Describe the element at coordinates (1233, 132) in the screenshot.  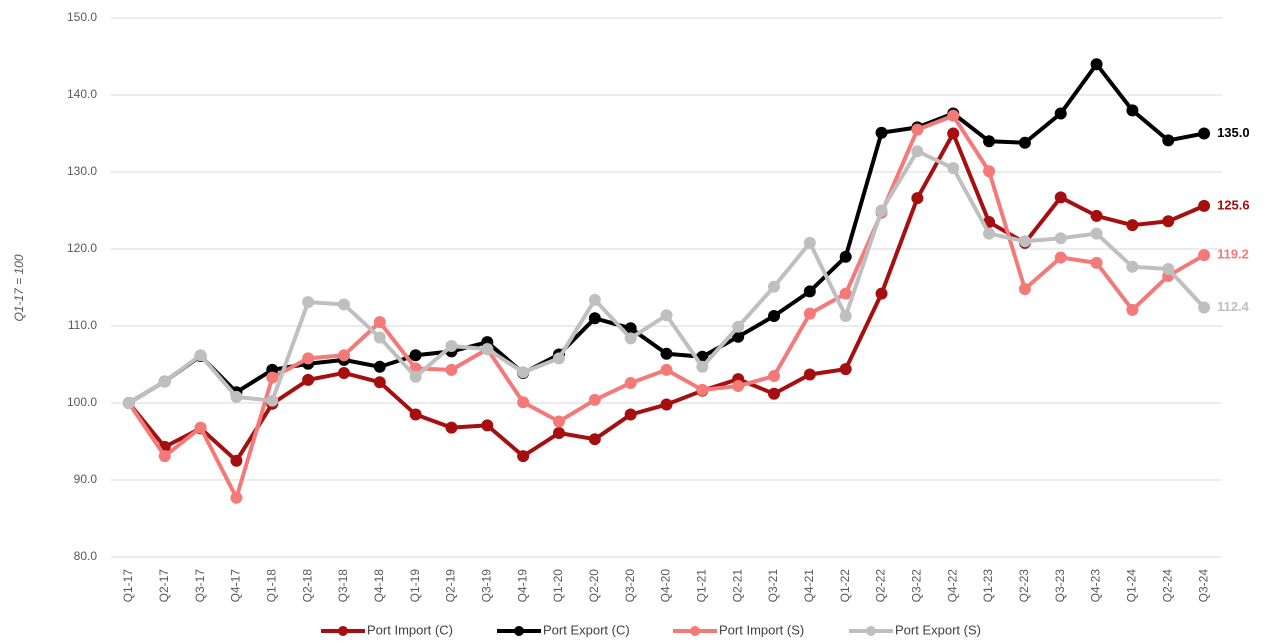
I see `value-label: 135.0` at that location.